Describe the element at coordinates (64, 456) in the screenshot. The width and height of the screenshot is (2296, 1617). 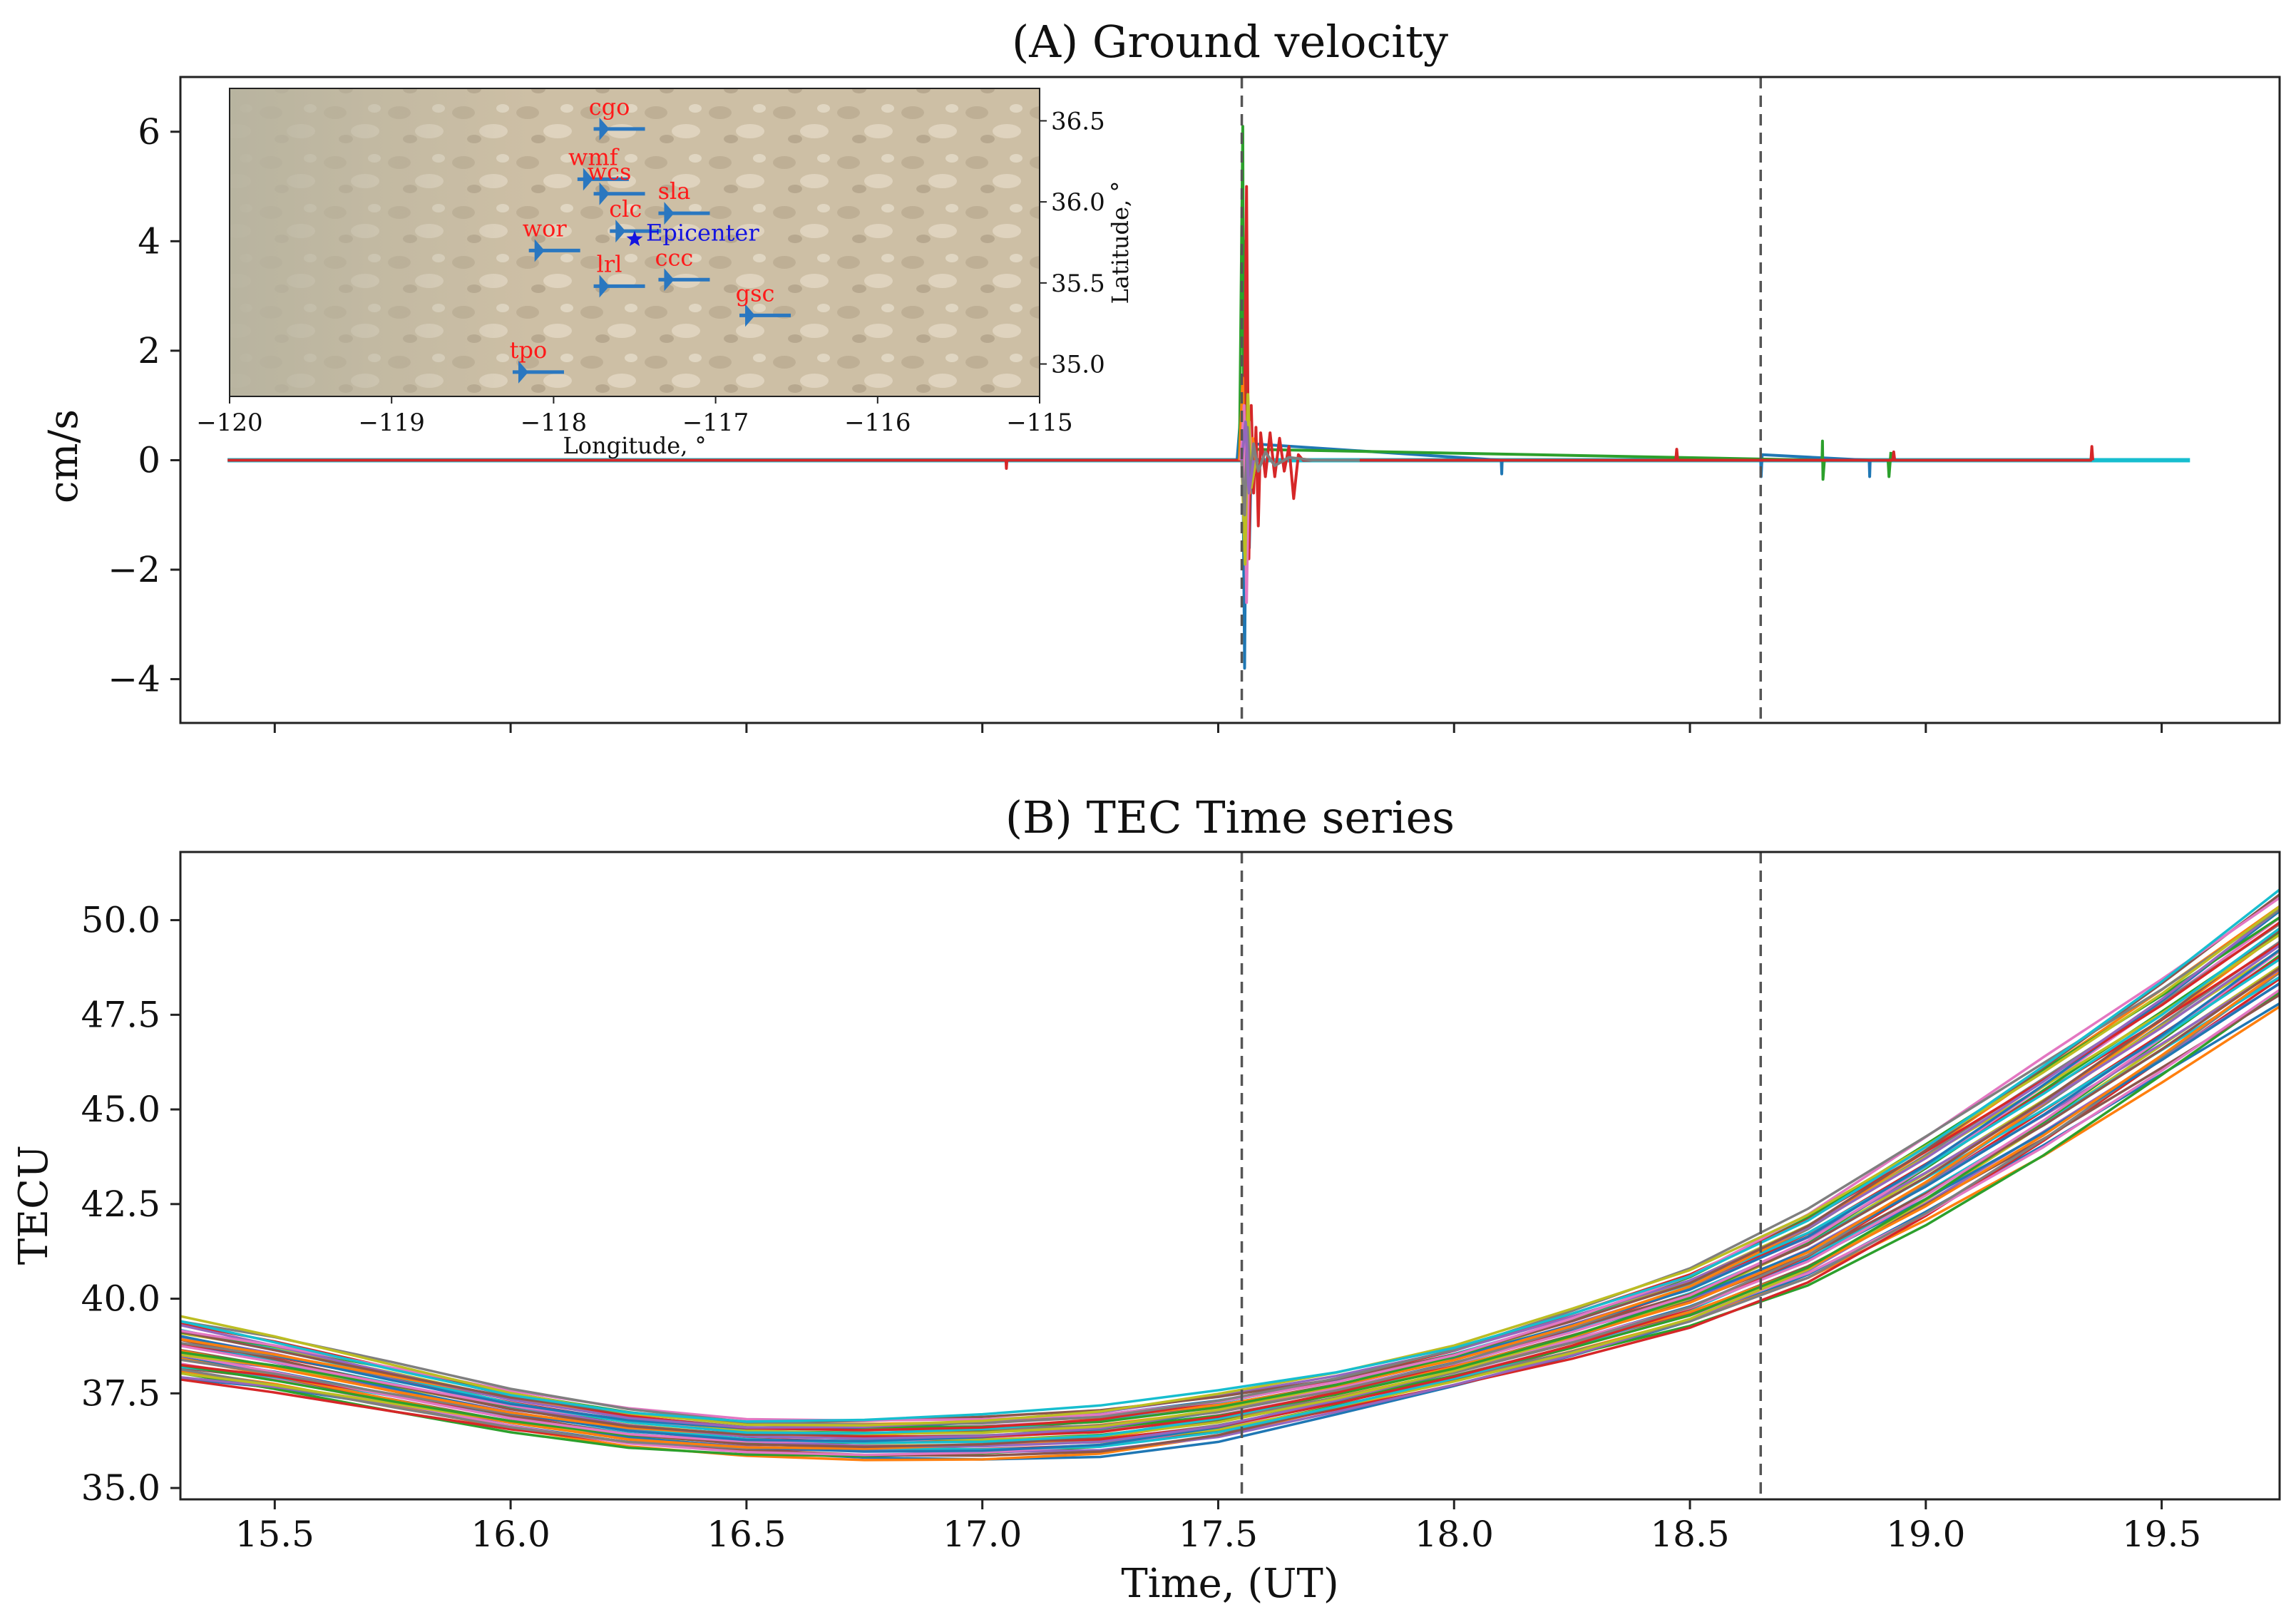
I see `panel-a-y-label: cm/s` at that location.